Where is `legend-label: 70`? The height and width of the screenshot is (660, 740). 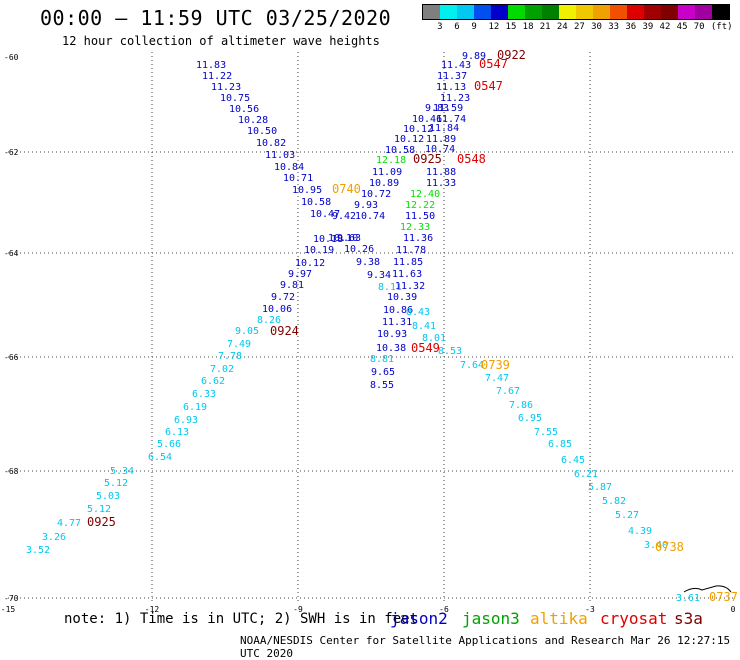 legend-label: 70 is located at coordinates (699, 27).